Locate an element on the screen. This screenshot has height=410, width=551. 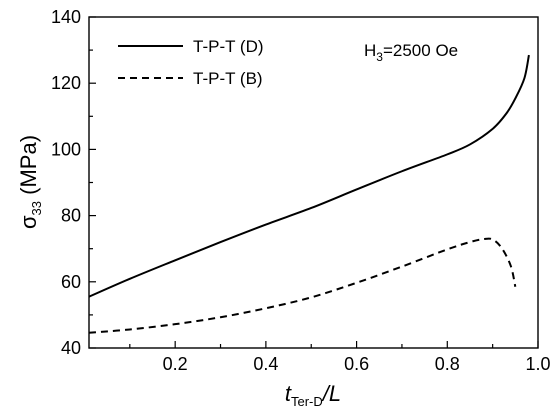
y-tick-label: 80 is located at coordinates (71, 216).